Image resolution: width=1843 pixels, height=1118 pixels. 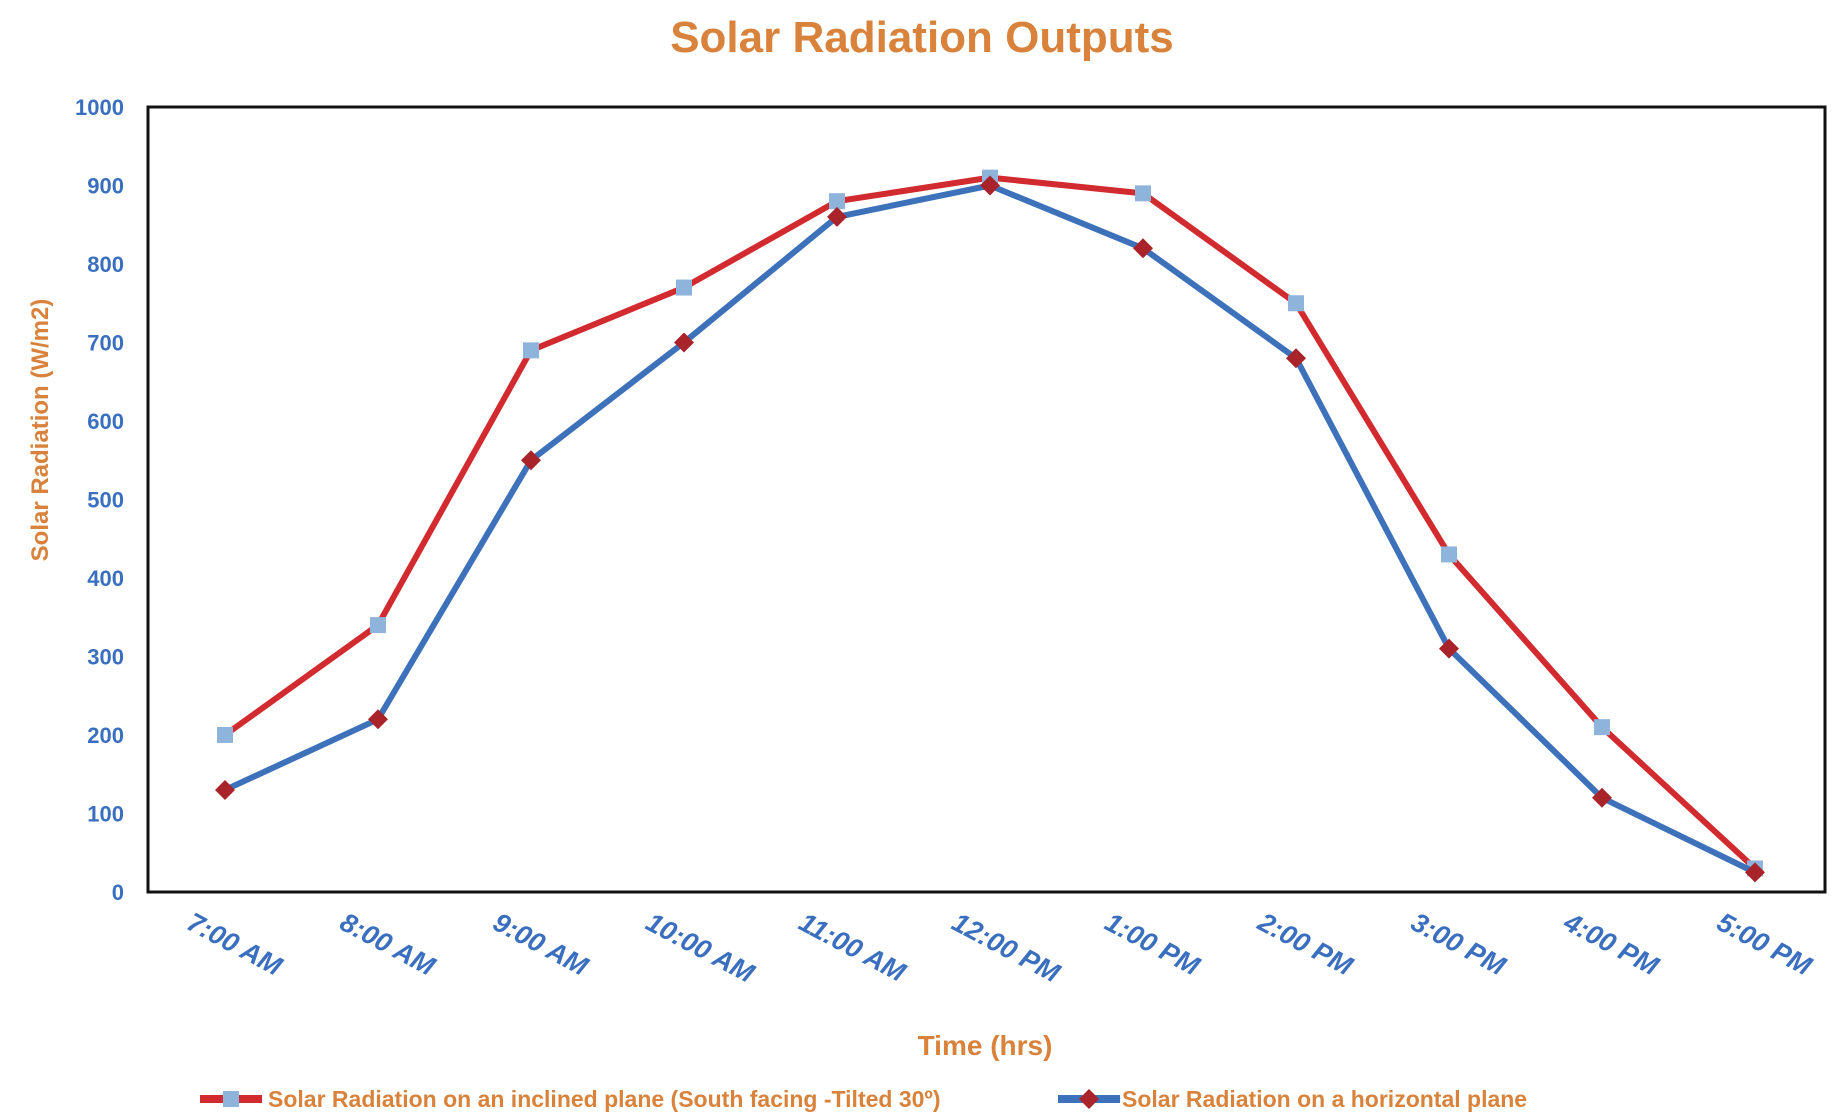 I want to click on y-tick-label: 900, so click(x=105, y=186).